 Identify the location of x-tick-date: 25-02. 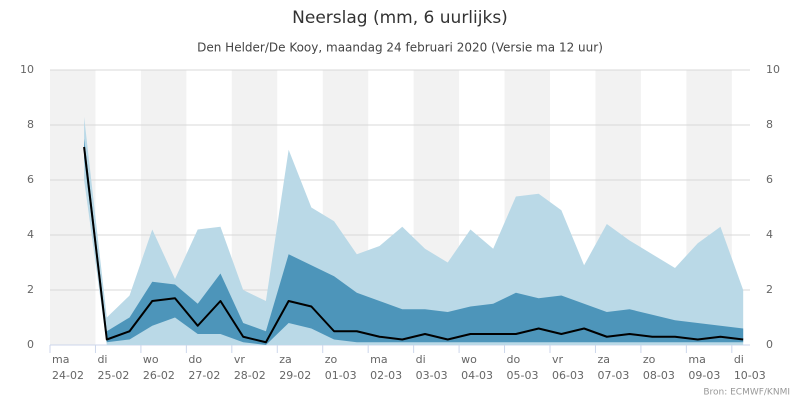
(113, 375).